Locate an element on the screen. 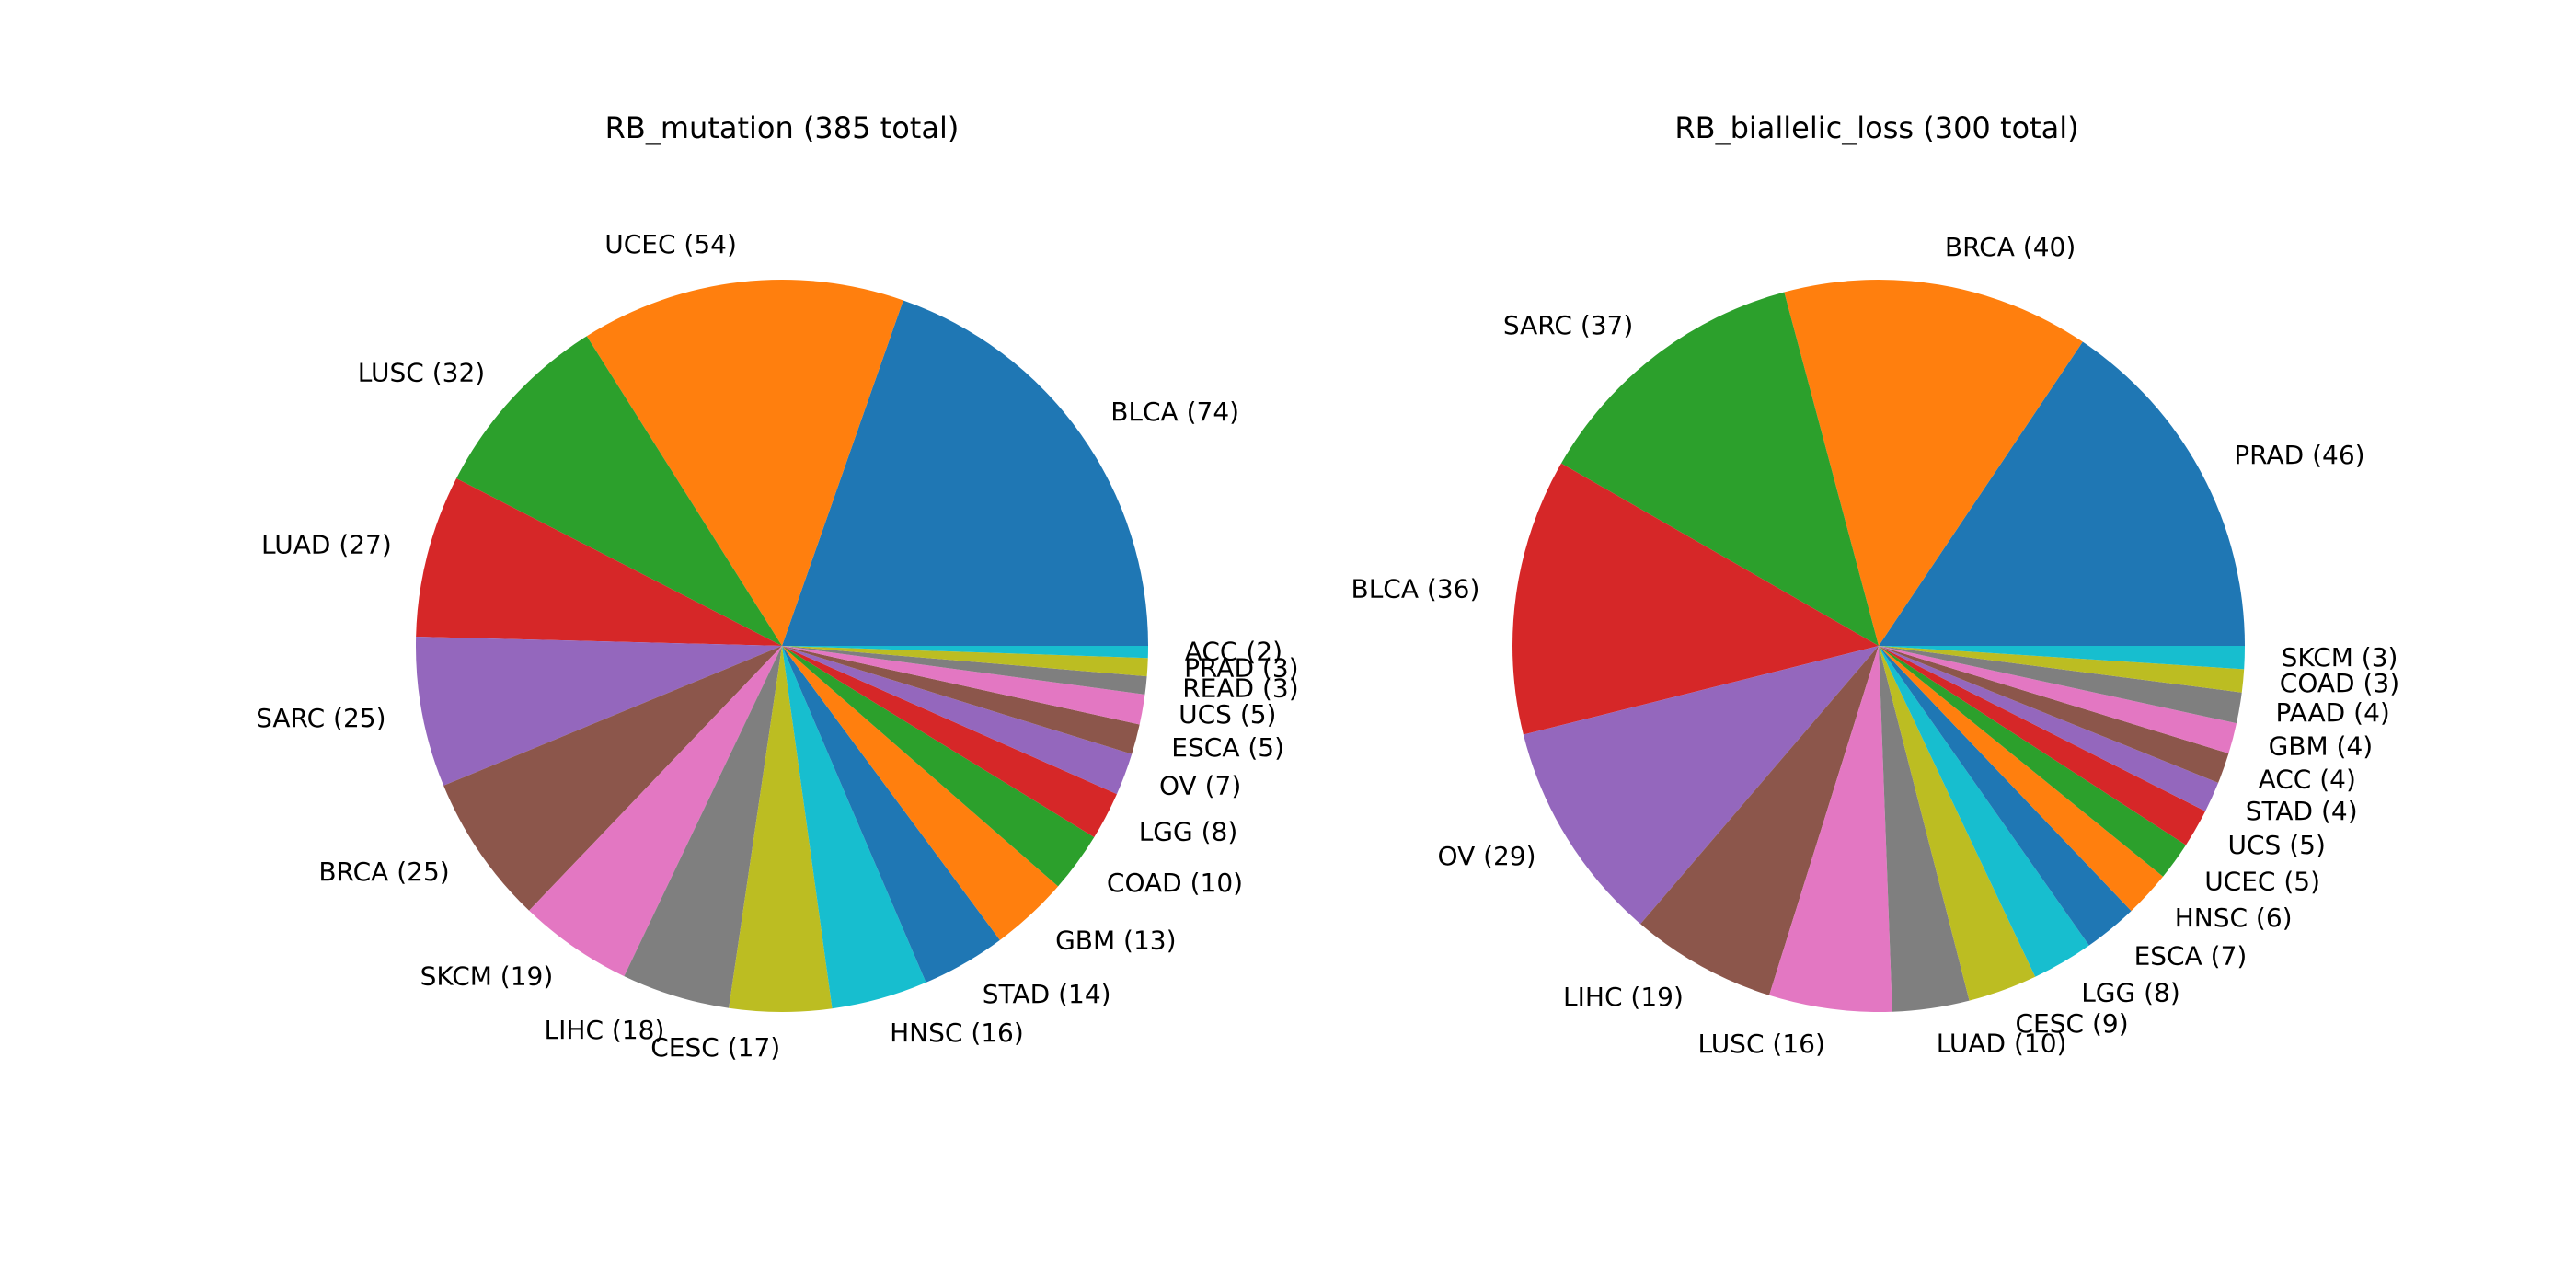 The image size is (2576, 1288). slice-label-cesc-9: CESC (9) is located at coordinates (2072, 1023).